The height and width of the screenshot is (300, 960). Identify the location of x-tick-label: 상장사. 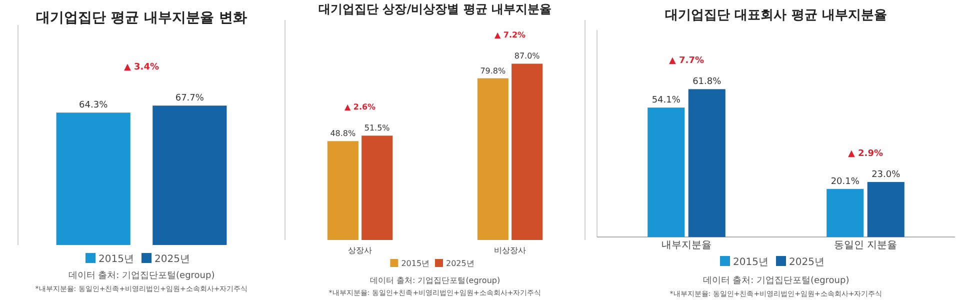
(360, 250).